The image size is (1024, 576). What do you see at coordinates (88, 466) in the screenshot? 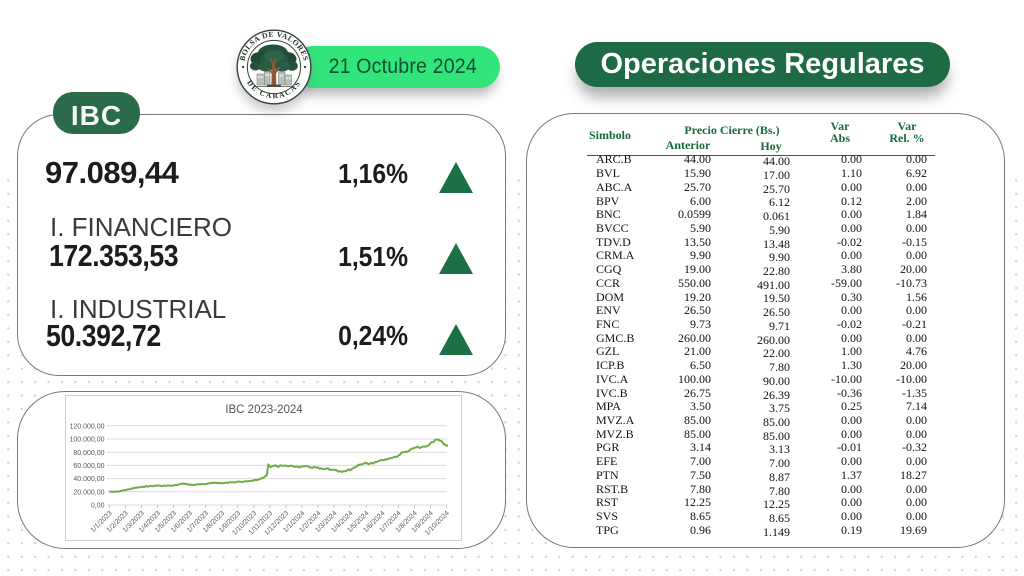
I see `svg-text: 60.000,00` at bounding box center [88, 466].